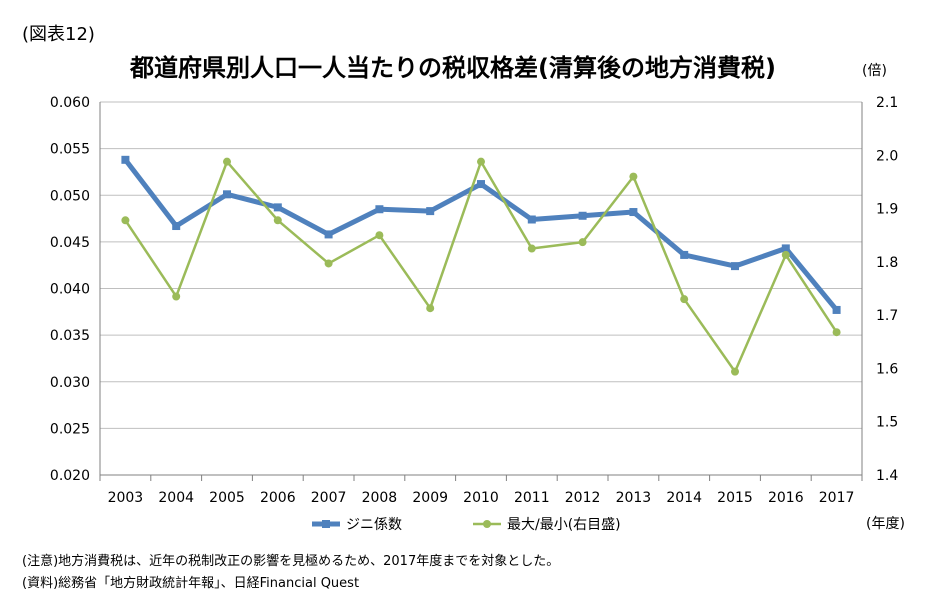  Describe the element at coordinates (874, 71) in the screenshot. I see `right-axis-unit: (倍)` at that location.